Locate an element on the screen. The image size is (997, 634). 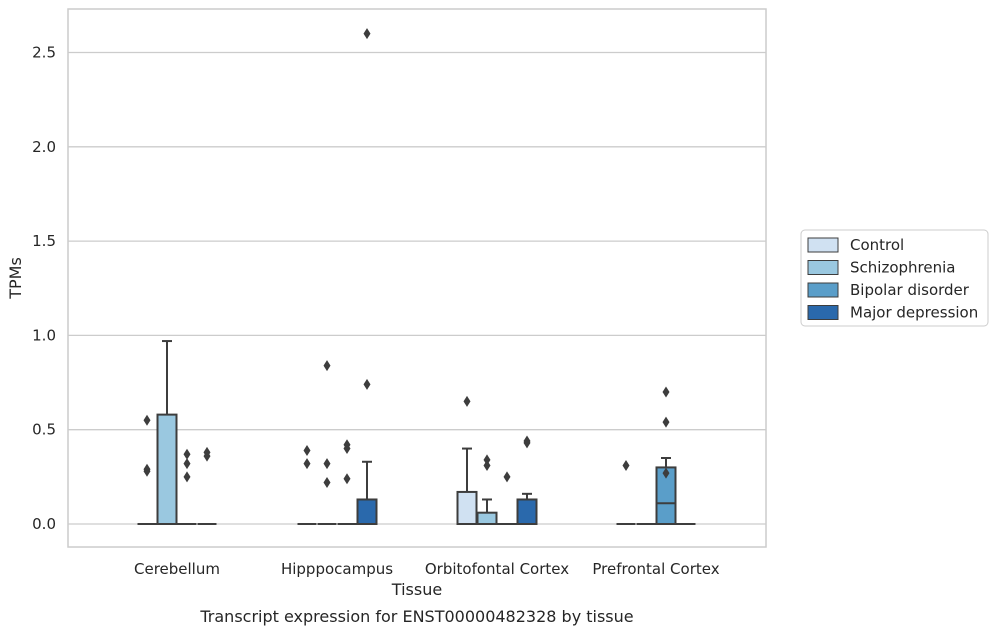
y-tick-labels: 0.0 0.5 1.0 1.5 2.0 2.5 is located at coordinates (44, 289).